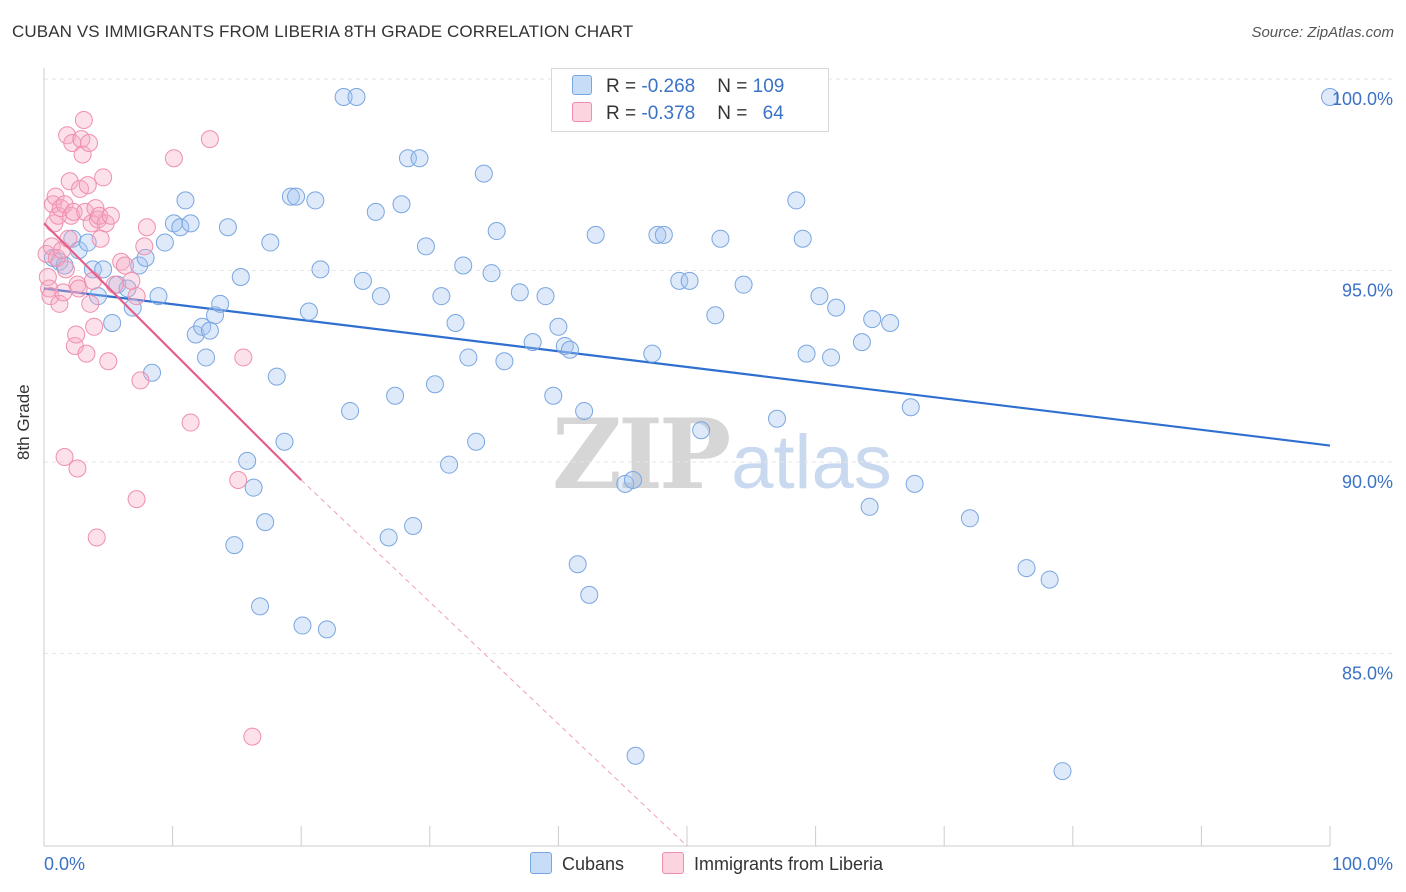  I want to click on y-tick-label: 90.0%, so click(1367, 482).